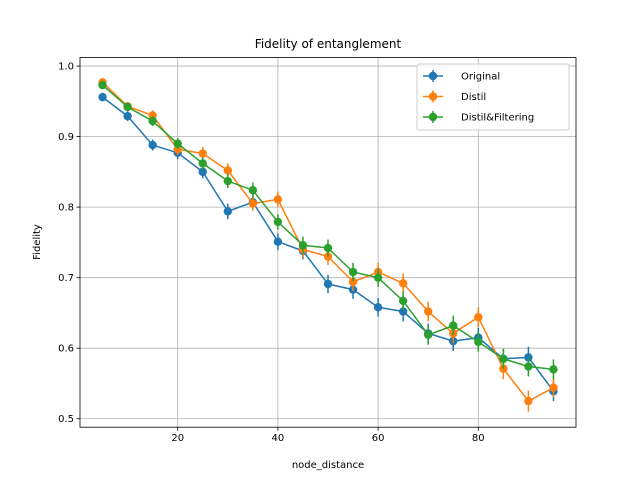 The image size is (640, 480). What do you see at coordinates (66, 419) in the screenshot?
I see `y-tick-label: 0.5` at bounding box center [66, 419].